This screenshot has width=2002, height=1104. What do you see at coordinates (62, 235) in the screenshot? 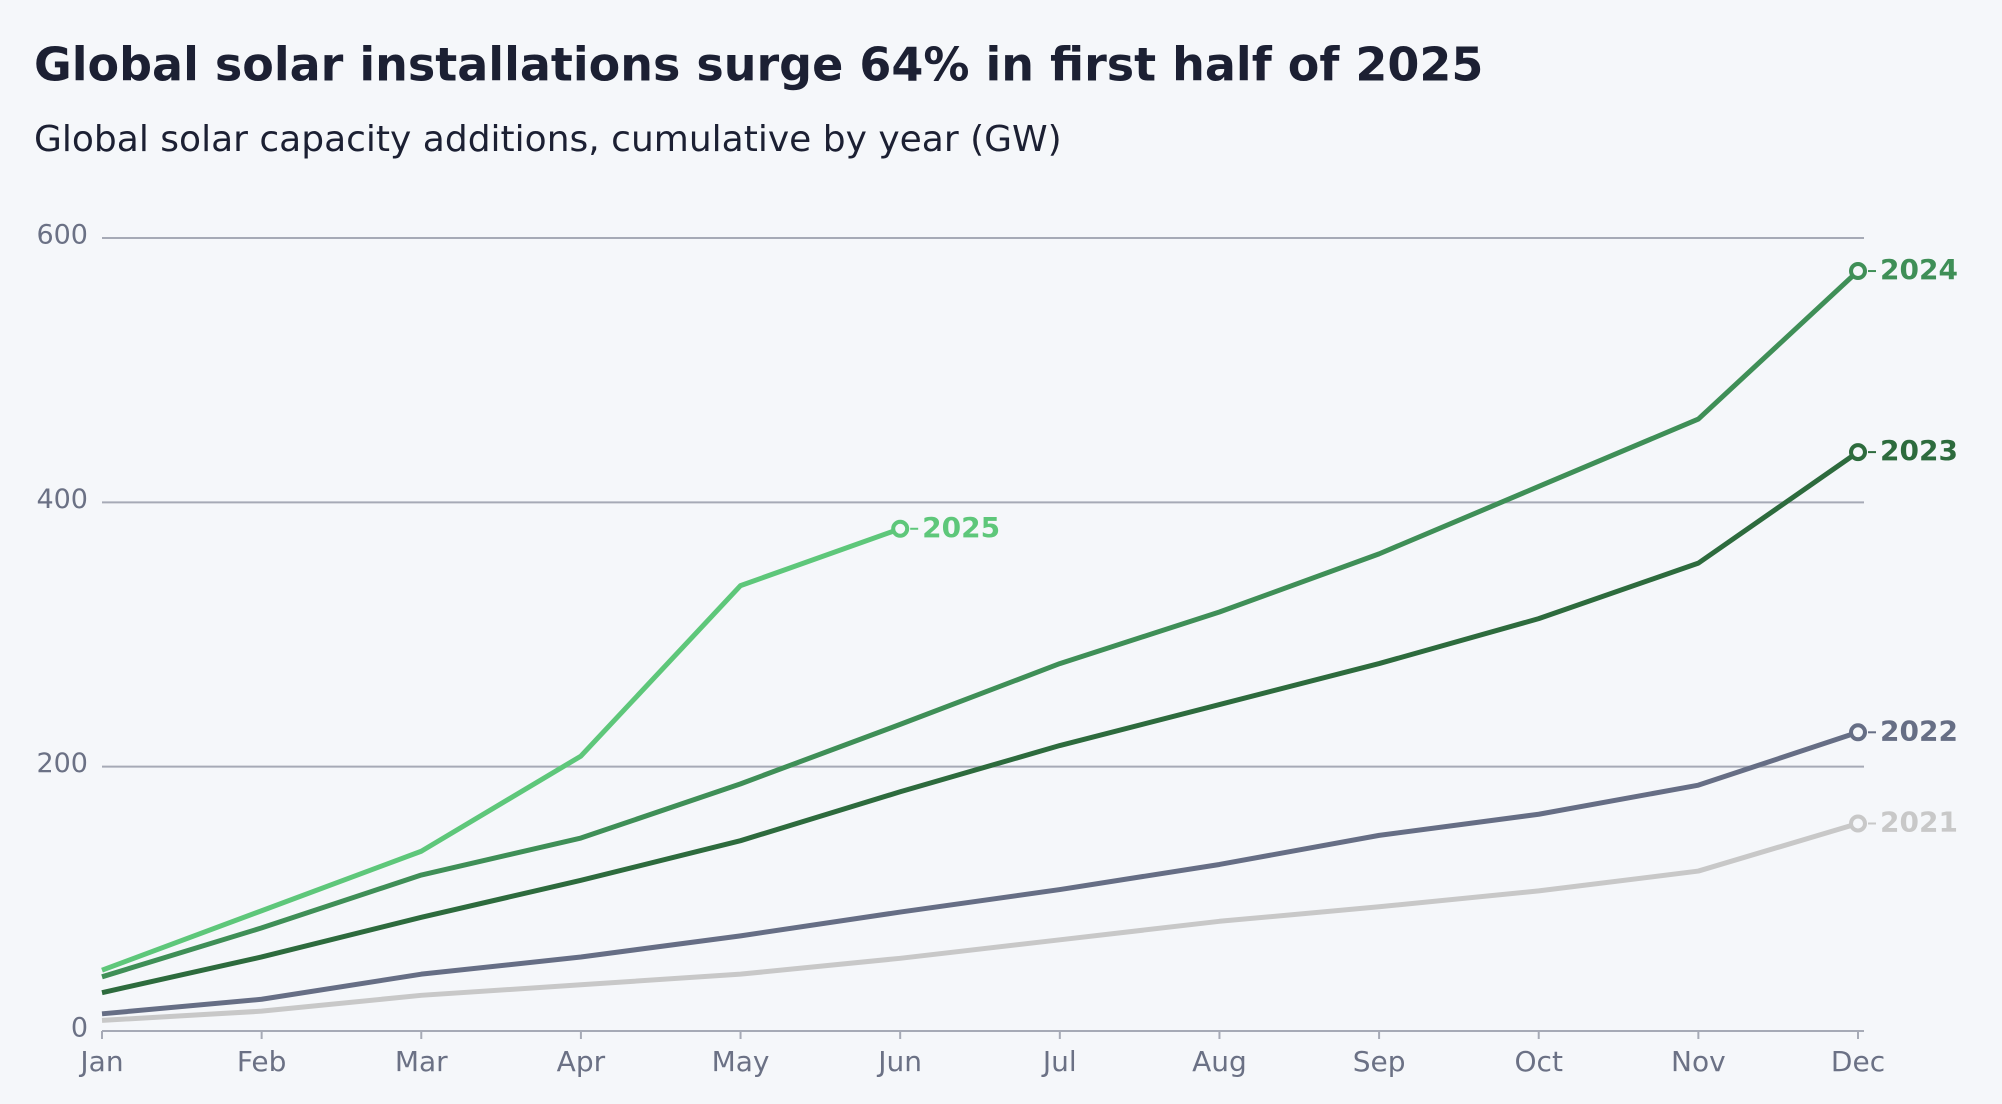
I see `y-tick-label: 600` at bounding box center [62, 235].